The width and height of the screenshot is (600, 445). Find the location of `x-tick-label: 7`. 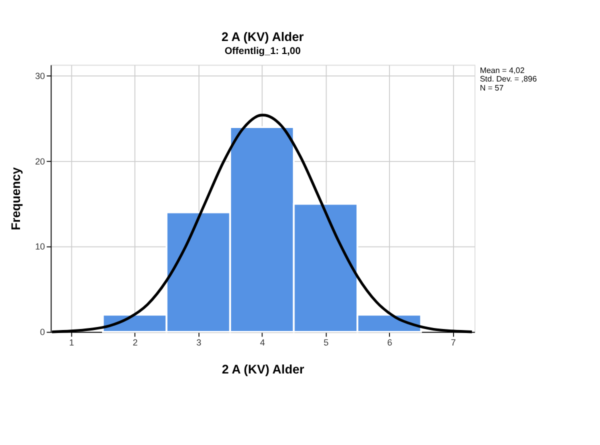

x-tick-label: 7 is located at coordinates (453, 343).